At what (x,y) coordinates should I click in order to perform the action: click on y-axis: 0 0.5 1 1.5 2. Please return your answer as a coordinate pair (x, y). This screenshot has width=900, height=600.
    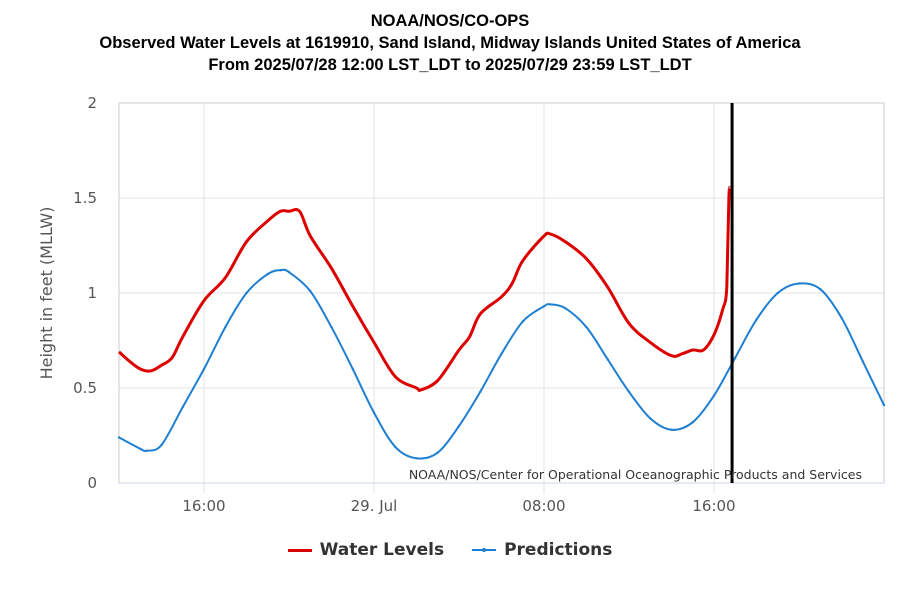
    Looking at the image, I should click on (85, 293).